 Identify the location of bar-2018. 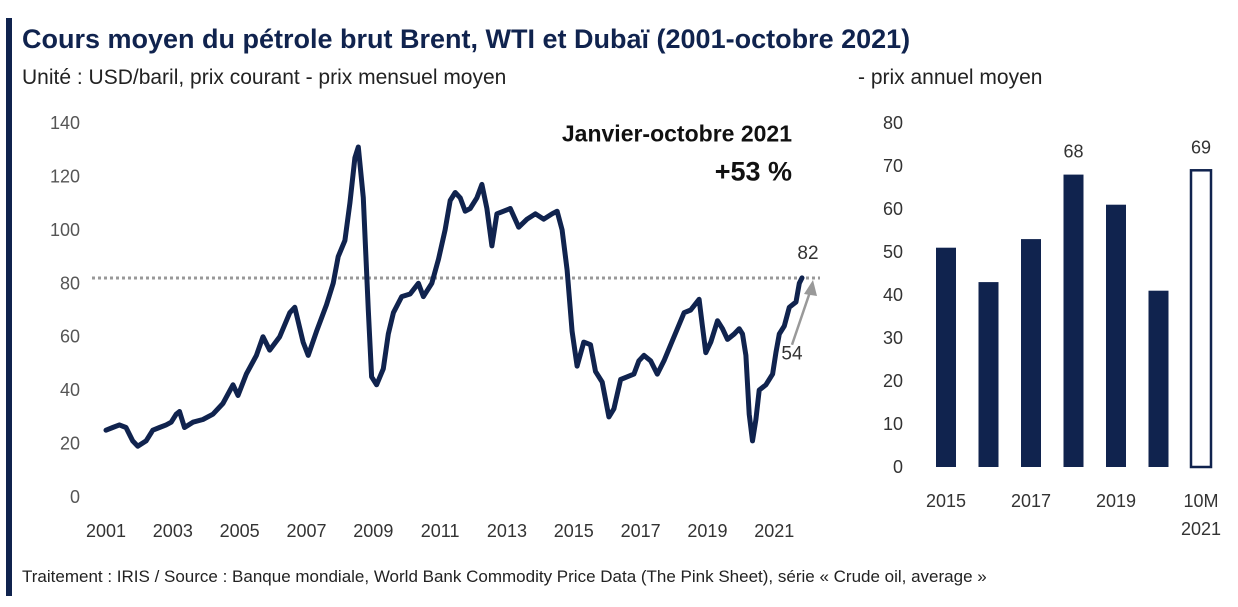
(1073, 320).